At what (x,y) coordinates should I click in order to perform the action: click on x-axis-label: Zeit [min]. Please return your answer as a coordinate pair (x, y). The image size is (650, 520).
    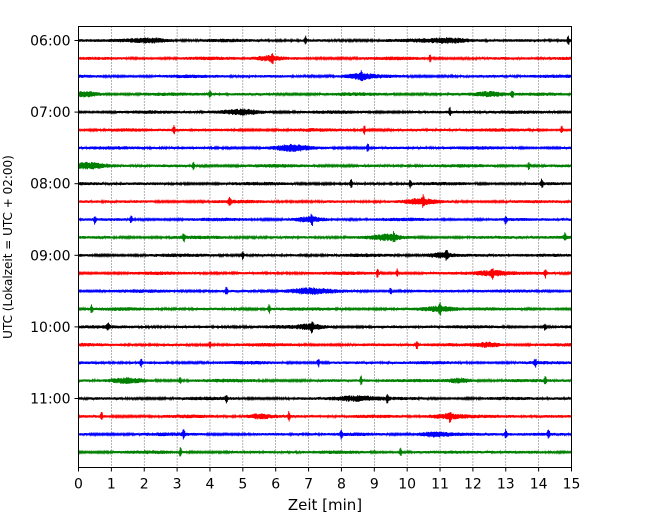
    Looking at the image, I should click on (325, 505).